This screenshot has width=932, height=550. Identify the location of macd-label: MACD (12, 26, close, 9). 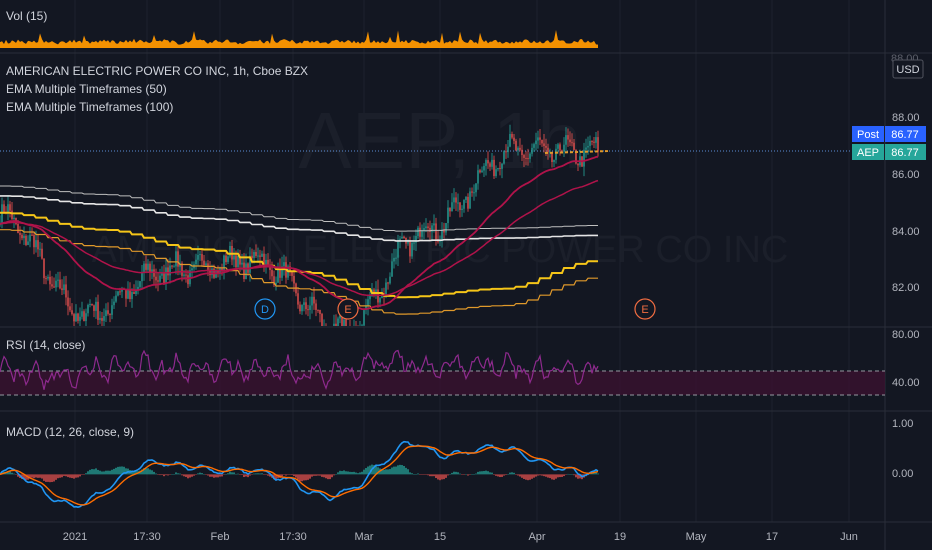
(70, 432).